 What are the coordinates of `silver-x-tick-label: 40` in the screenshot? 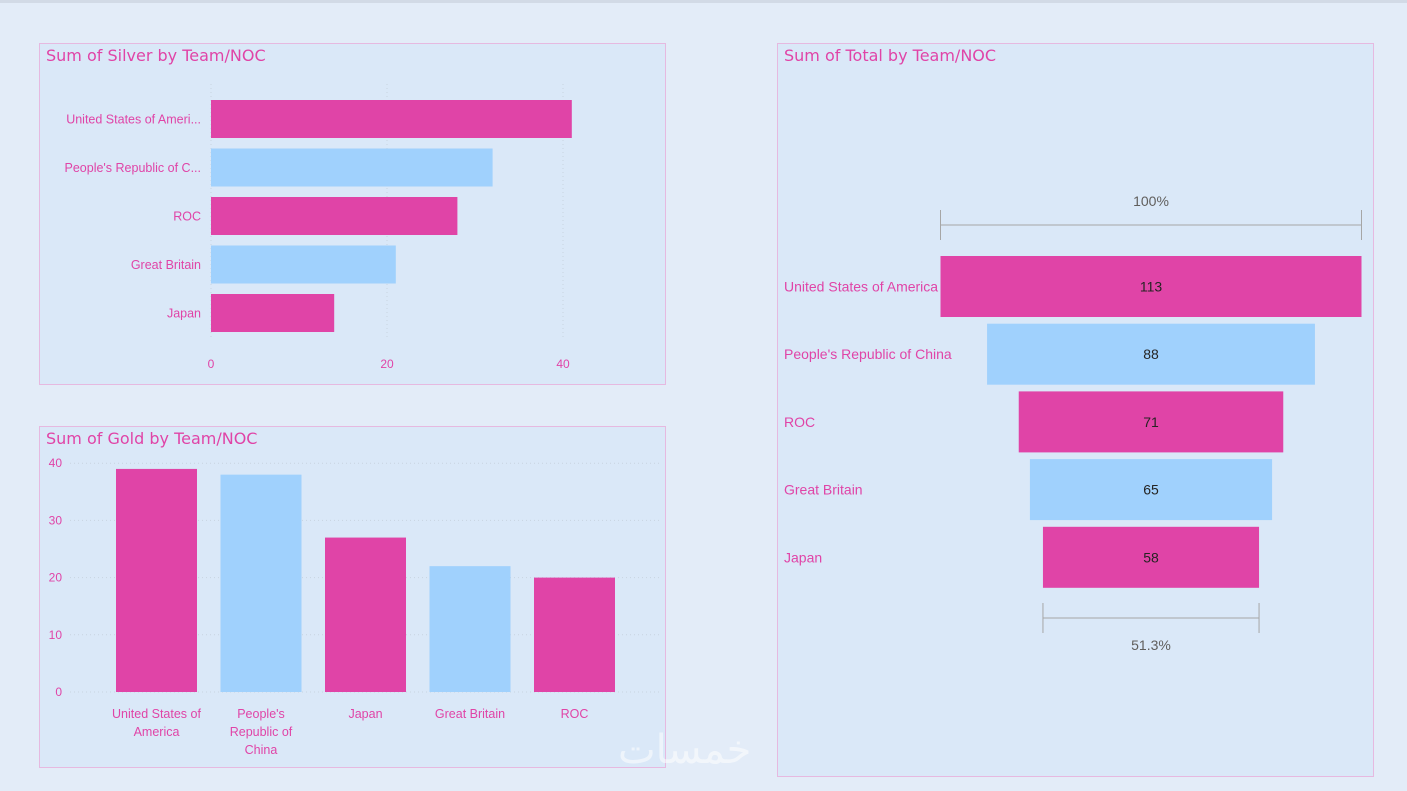 It's located at (563, 364).